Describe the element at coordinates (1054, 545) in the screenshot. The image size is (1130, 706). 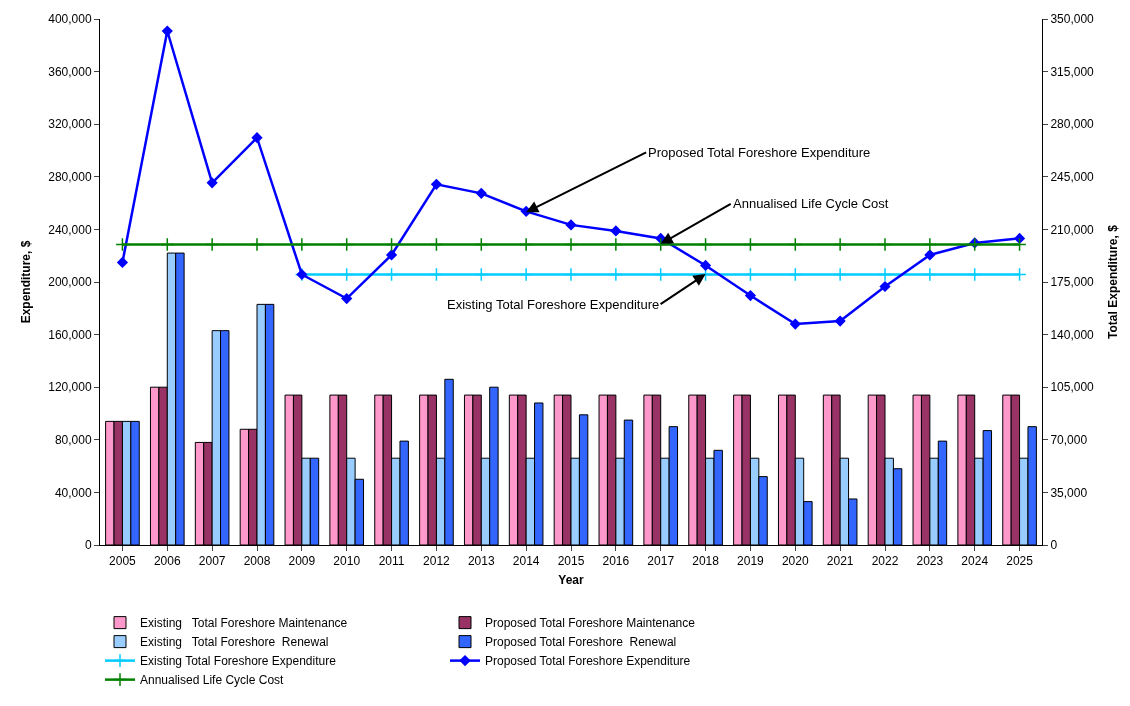
I see `y2-tick-label: 0` at that location.